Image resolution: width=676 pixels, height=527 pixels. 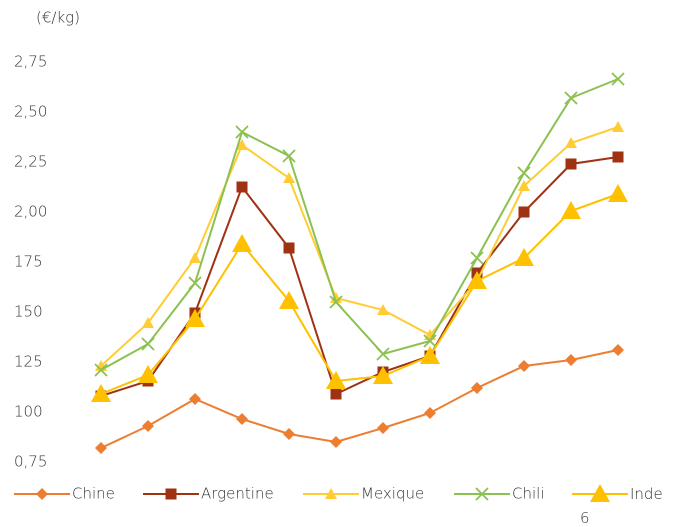 What do you see at coordinates (28, 312) in the screenshot?
I see `y-tick-label: 150` at bounding box center [28, 312].